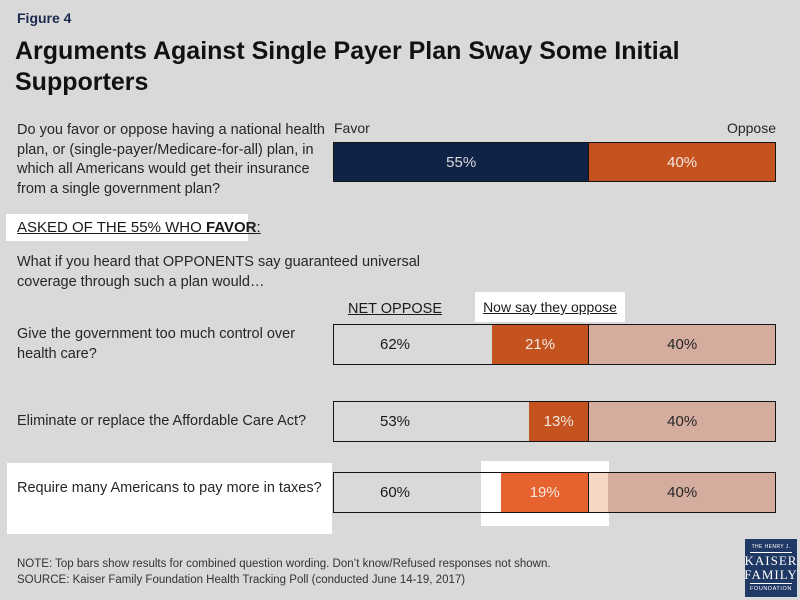 This screenshot has width=800, height=600. I want to click on now-say-highlight-box: Now say they oppose, so click(550, 307).